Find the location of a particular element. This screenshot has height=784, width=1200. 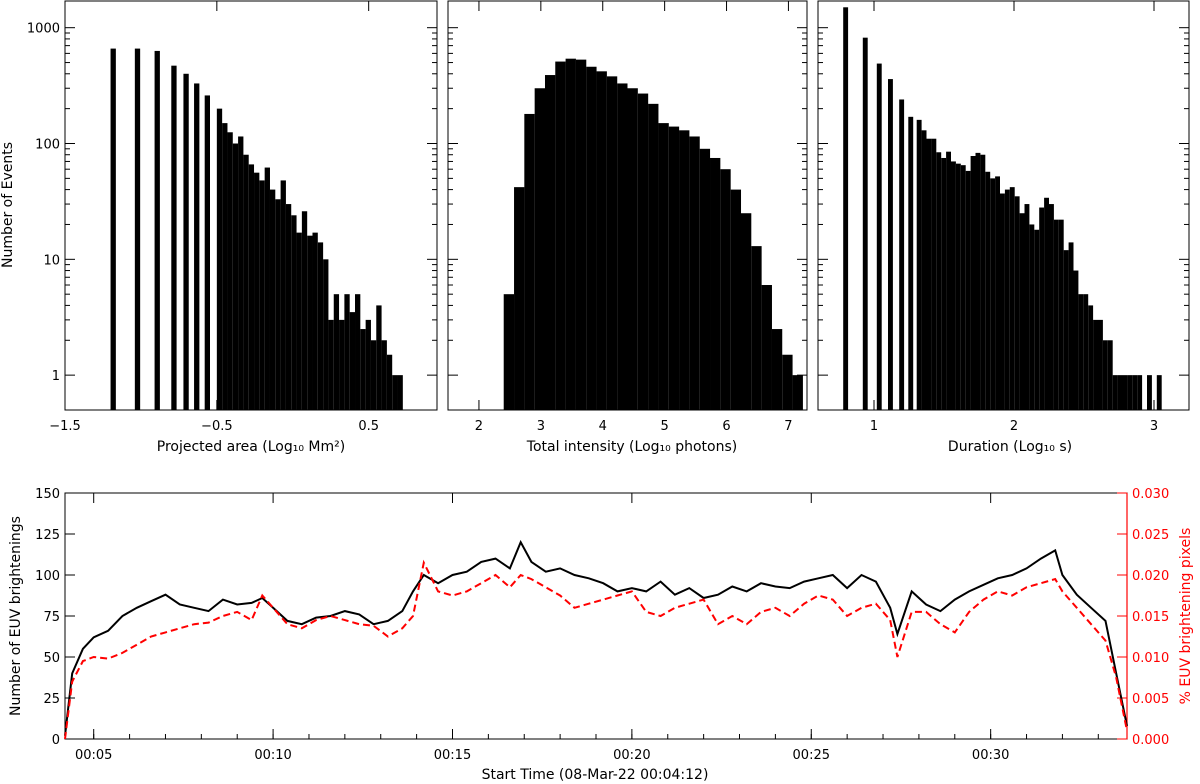

x-tick-label: 00:30 is located at coordinates (990, 755).